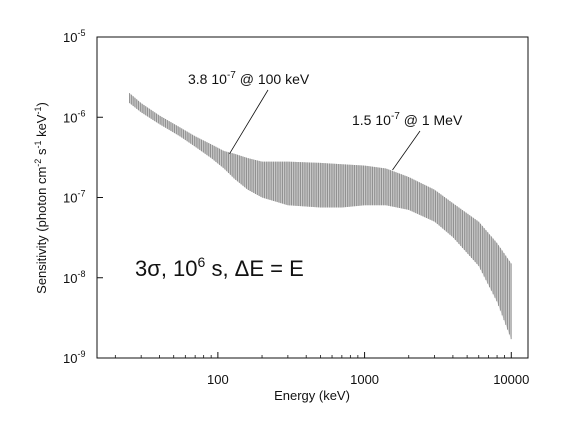 Image resolution: width=569 pixels, height=436 pixels. I want to click on y-tick-label: 10⁻⁹, so click(74, 357).